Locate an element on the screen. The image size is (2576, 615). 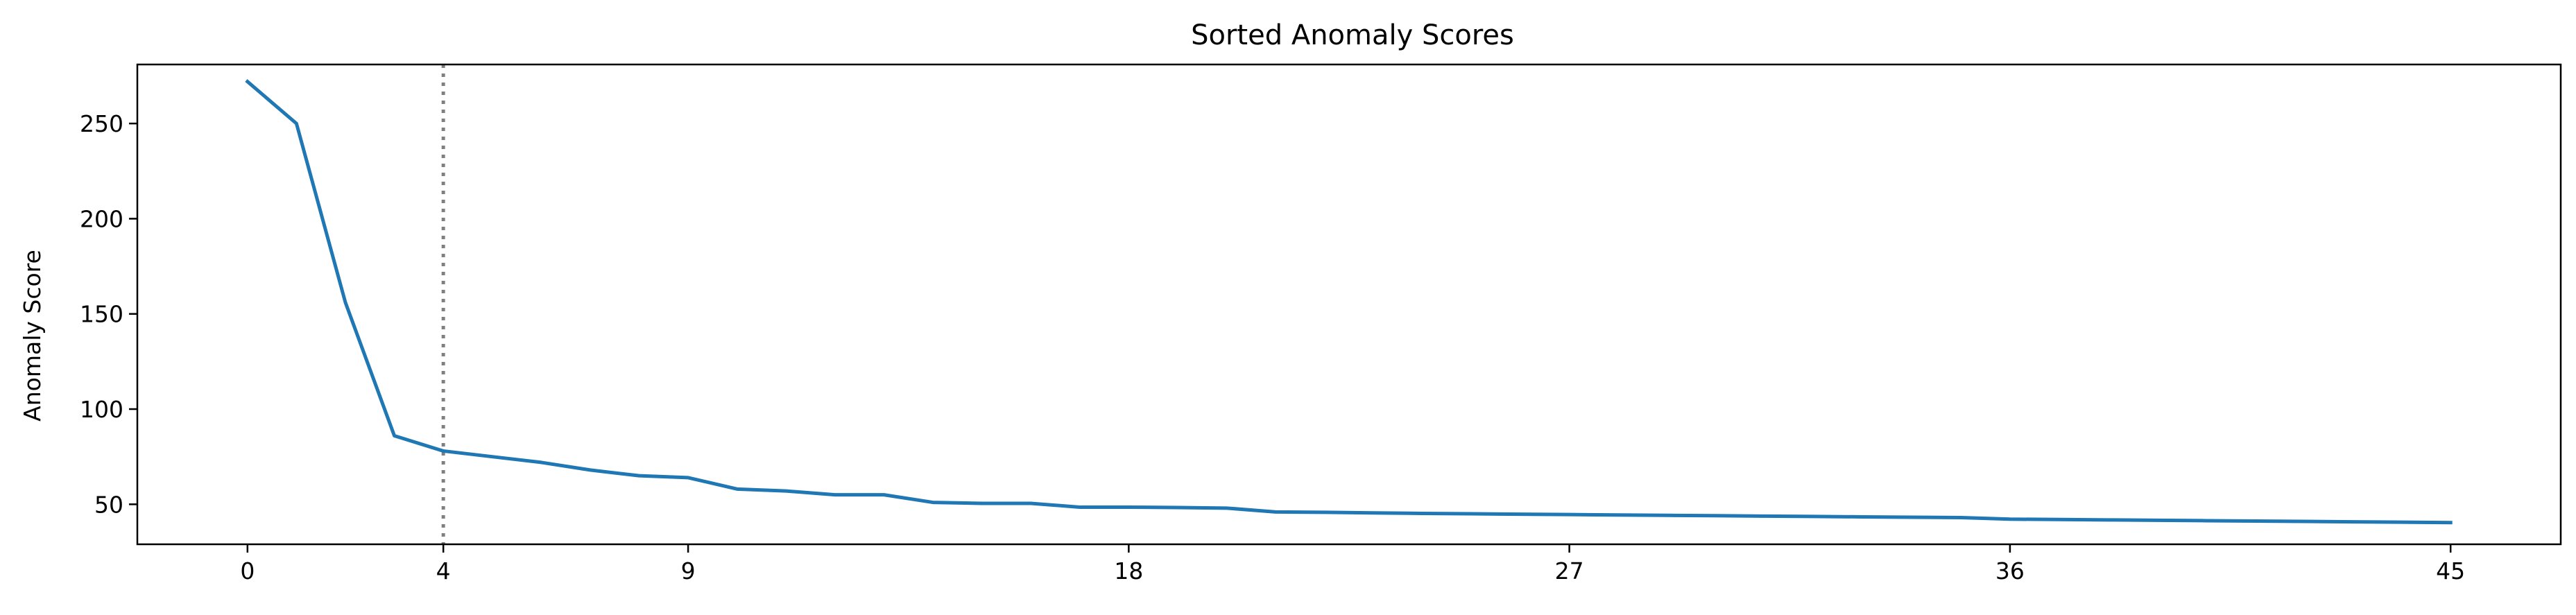
x-tick-label: 36 is located at coordinates (2010, 570).